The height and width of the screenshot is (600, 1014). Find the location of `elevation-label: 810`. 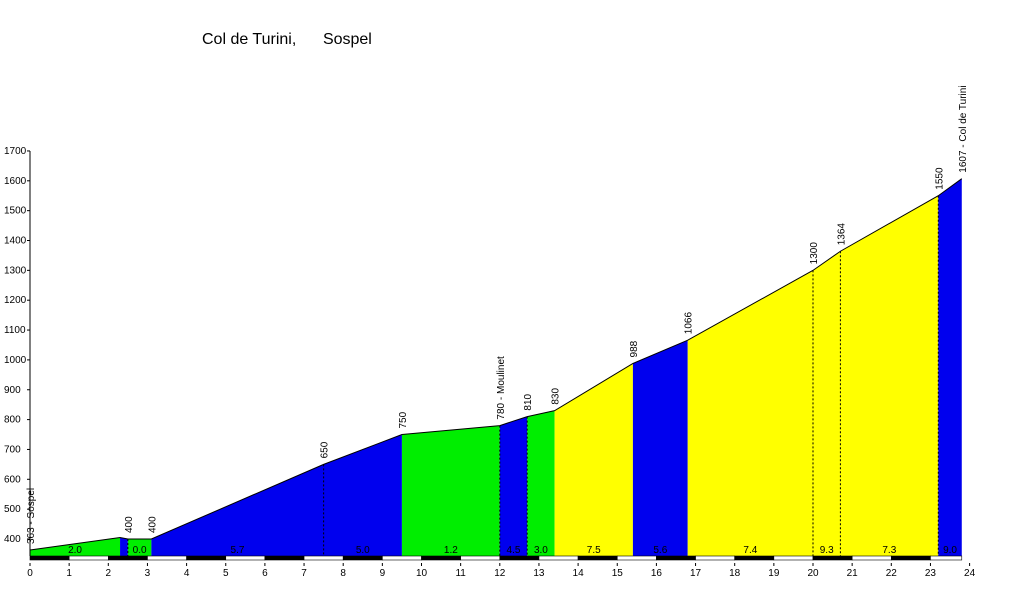

elevation-label: 810 is located at coordinates (528, 401).